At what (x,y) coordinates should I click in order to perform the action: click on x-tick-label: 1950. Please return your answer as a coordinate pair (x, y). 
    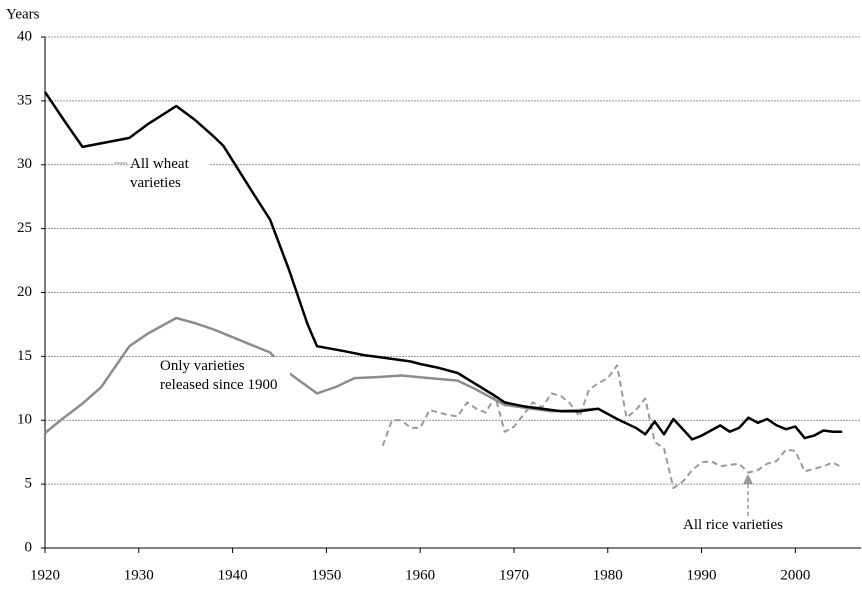
    Looking at the image, I should click on (326, 575).